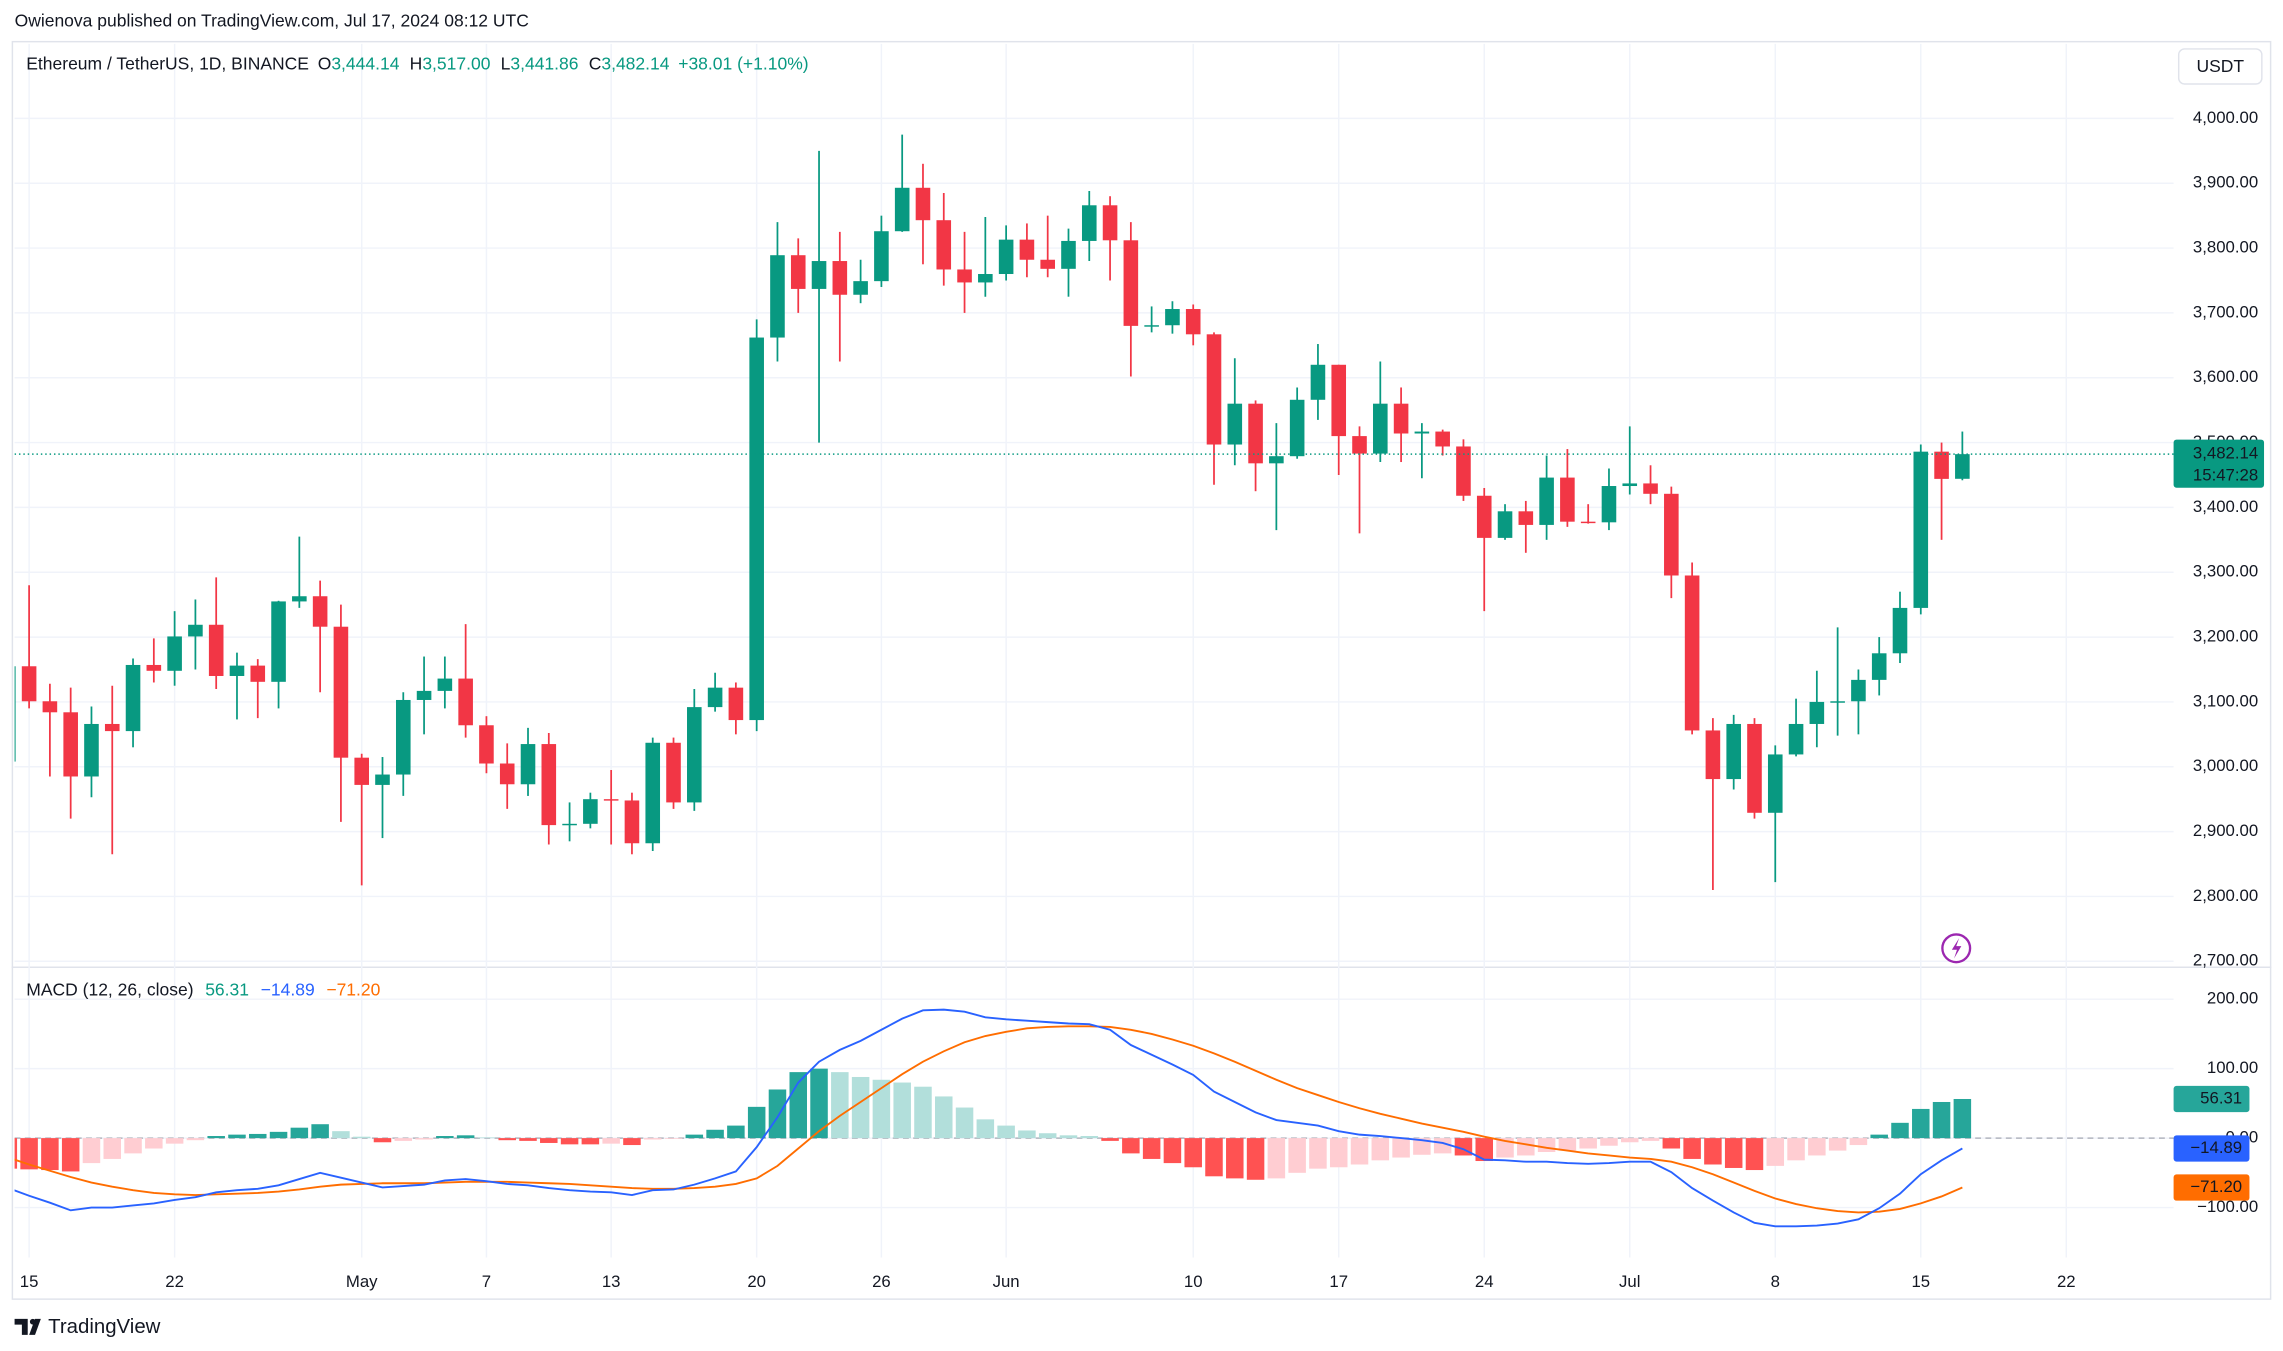 The image size is (2283, 1351). I want to click on legend-value: 56.31, so click(227, 989).